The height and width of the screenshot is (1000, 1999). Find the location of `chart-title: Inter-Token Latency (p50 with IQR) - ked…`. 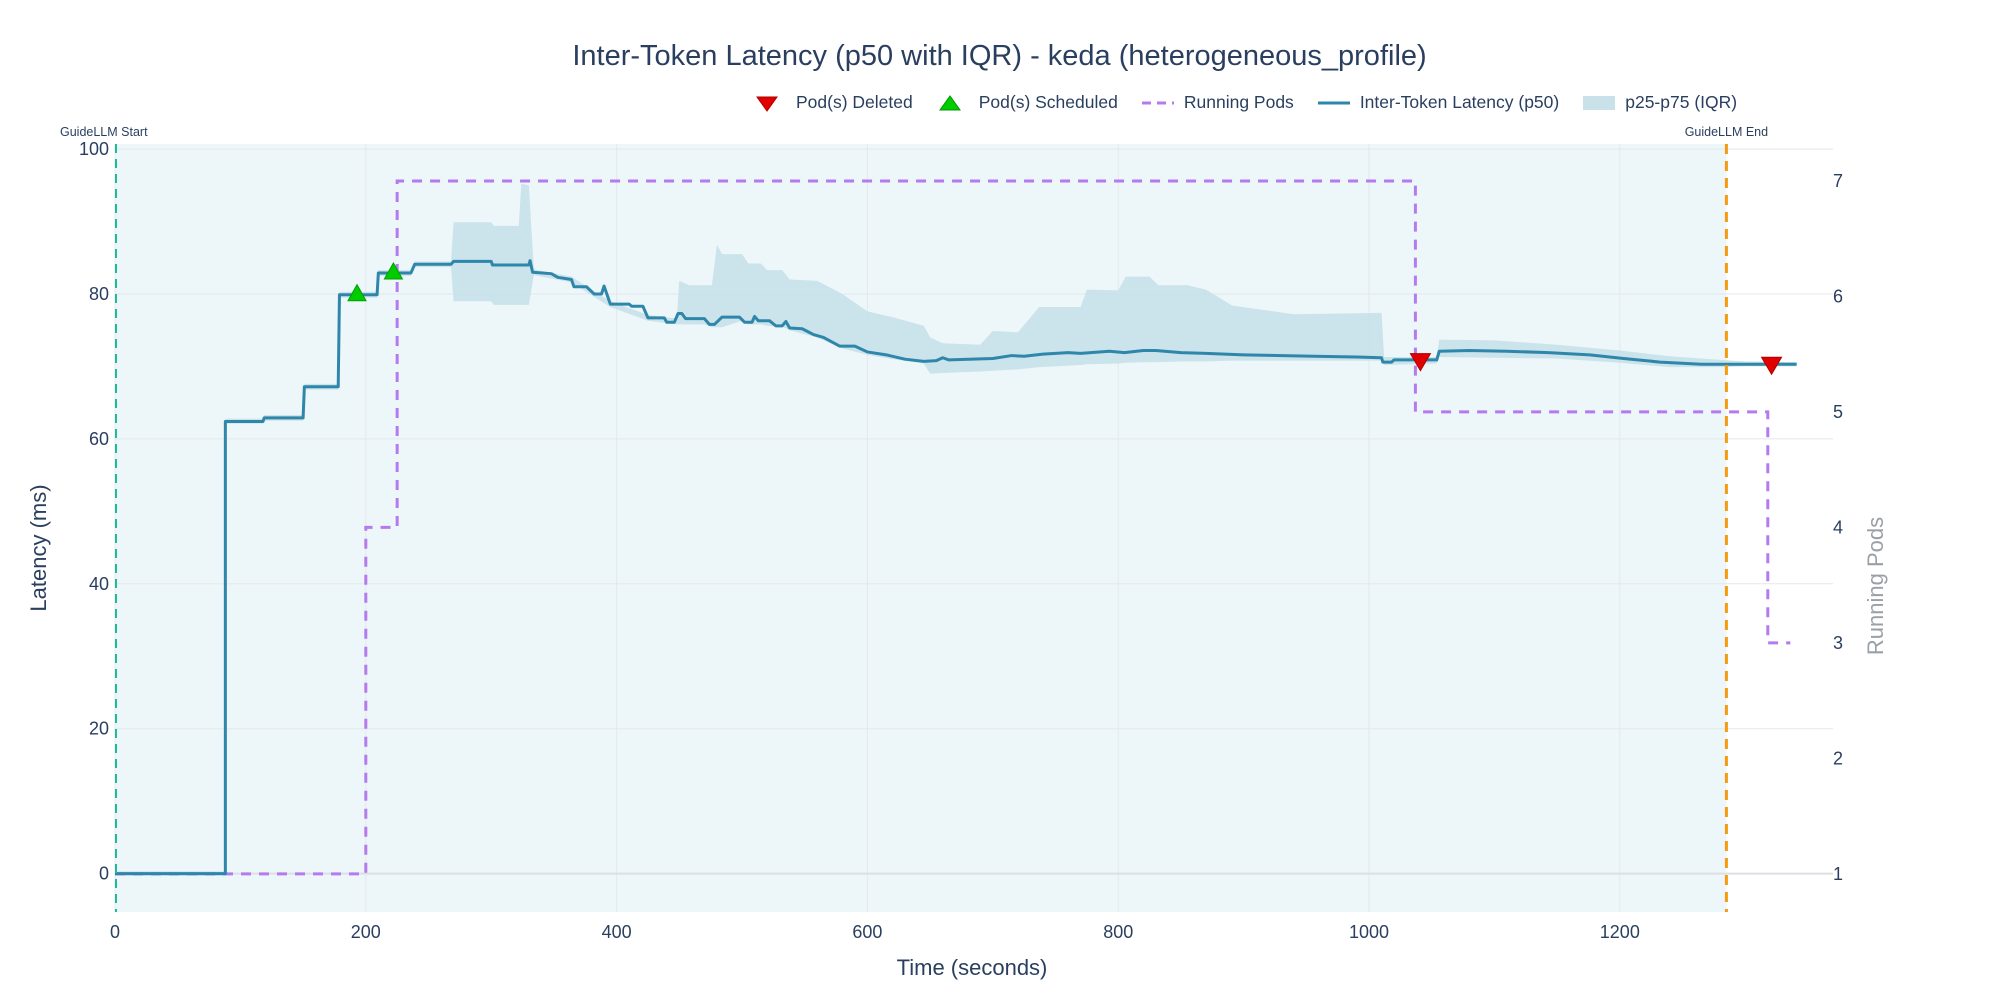

chart-title: Inter-Token Latency (p50 with IQR) - ked… is located at coordinates (999, 56).